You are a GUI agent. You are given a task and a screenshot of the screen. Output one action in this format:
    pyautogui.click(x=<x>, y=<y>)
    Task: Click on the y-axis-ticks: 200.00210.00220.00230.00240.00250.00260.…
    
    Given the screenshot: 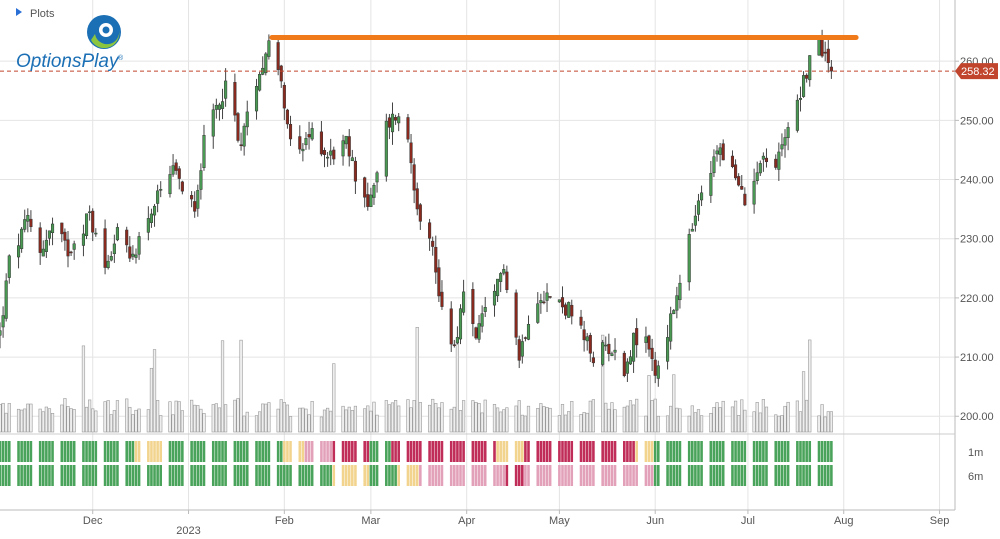 What is the action you would take?
    pyautogui.click(x=974, y=239)
    